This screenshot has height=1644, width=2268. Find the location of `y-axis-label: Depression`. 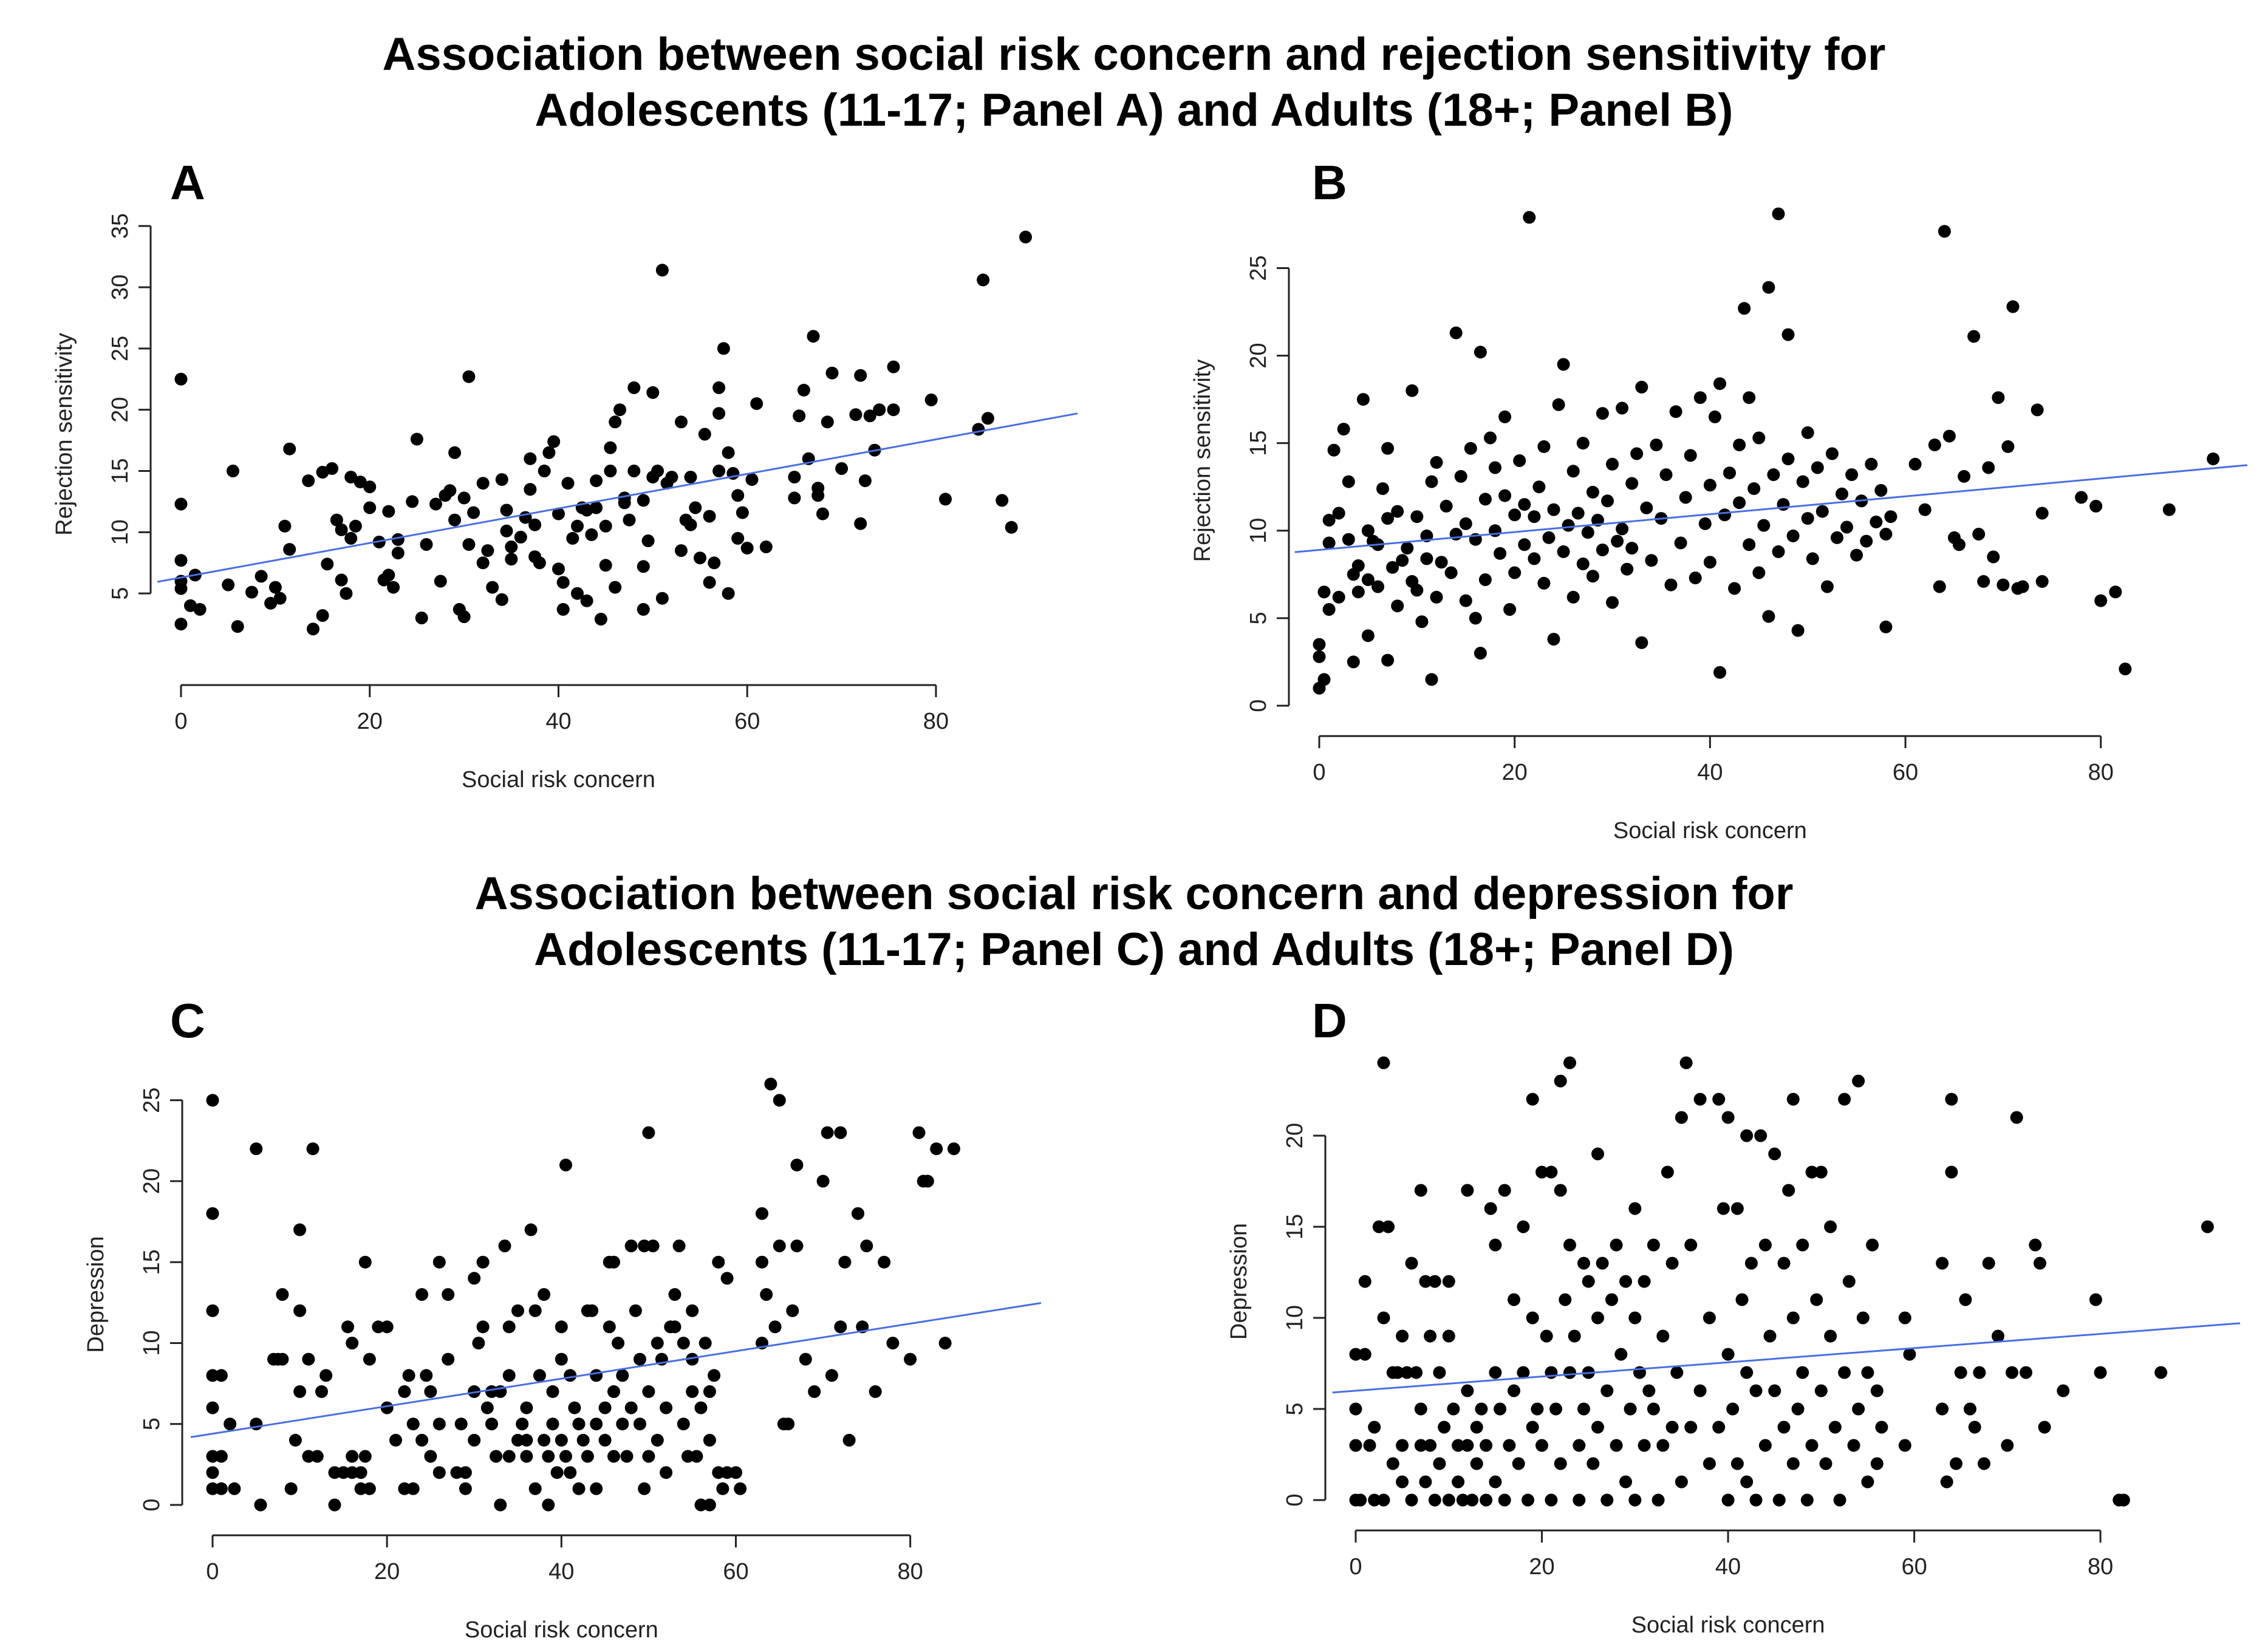

y-axis-label: Depression is located at coordinates (96, 1294).